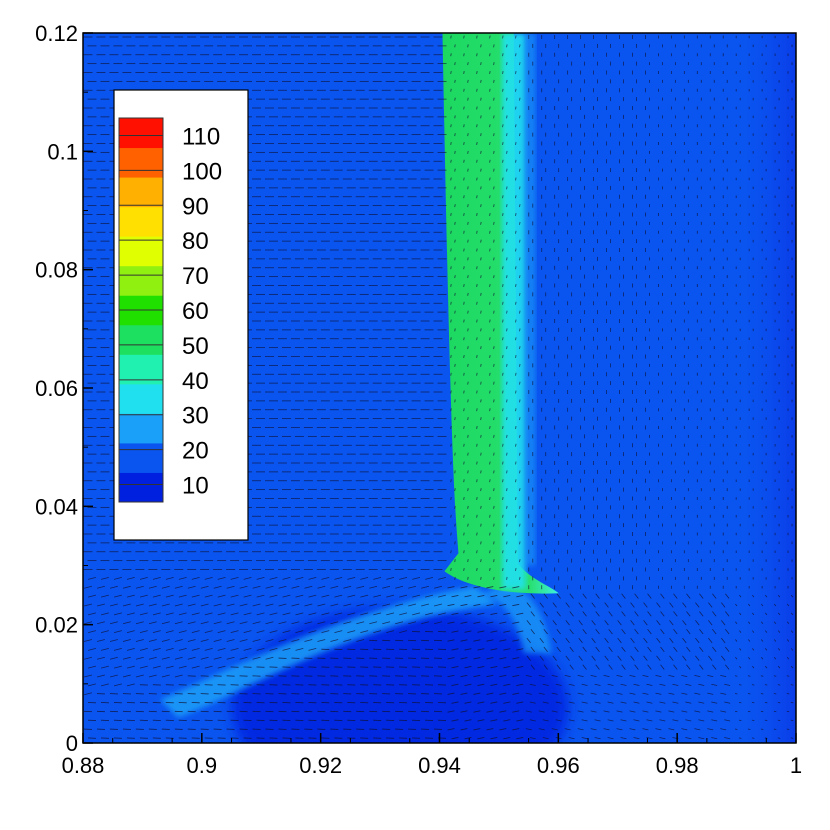 This screenshot has width=830, height=830. I want to click on colorbar-swatch, so click(141, 280).